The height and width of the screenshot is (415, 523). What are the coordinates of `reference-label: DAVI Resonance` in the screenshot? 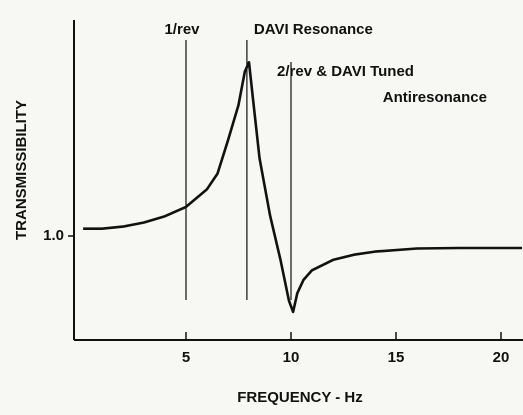 It's located at (313, 29).